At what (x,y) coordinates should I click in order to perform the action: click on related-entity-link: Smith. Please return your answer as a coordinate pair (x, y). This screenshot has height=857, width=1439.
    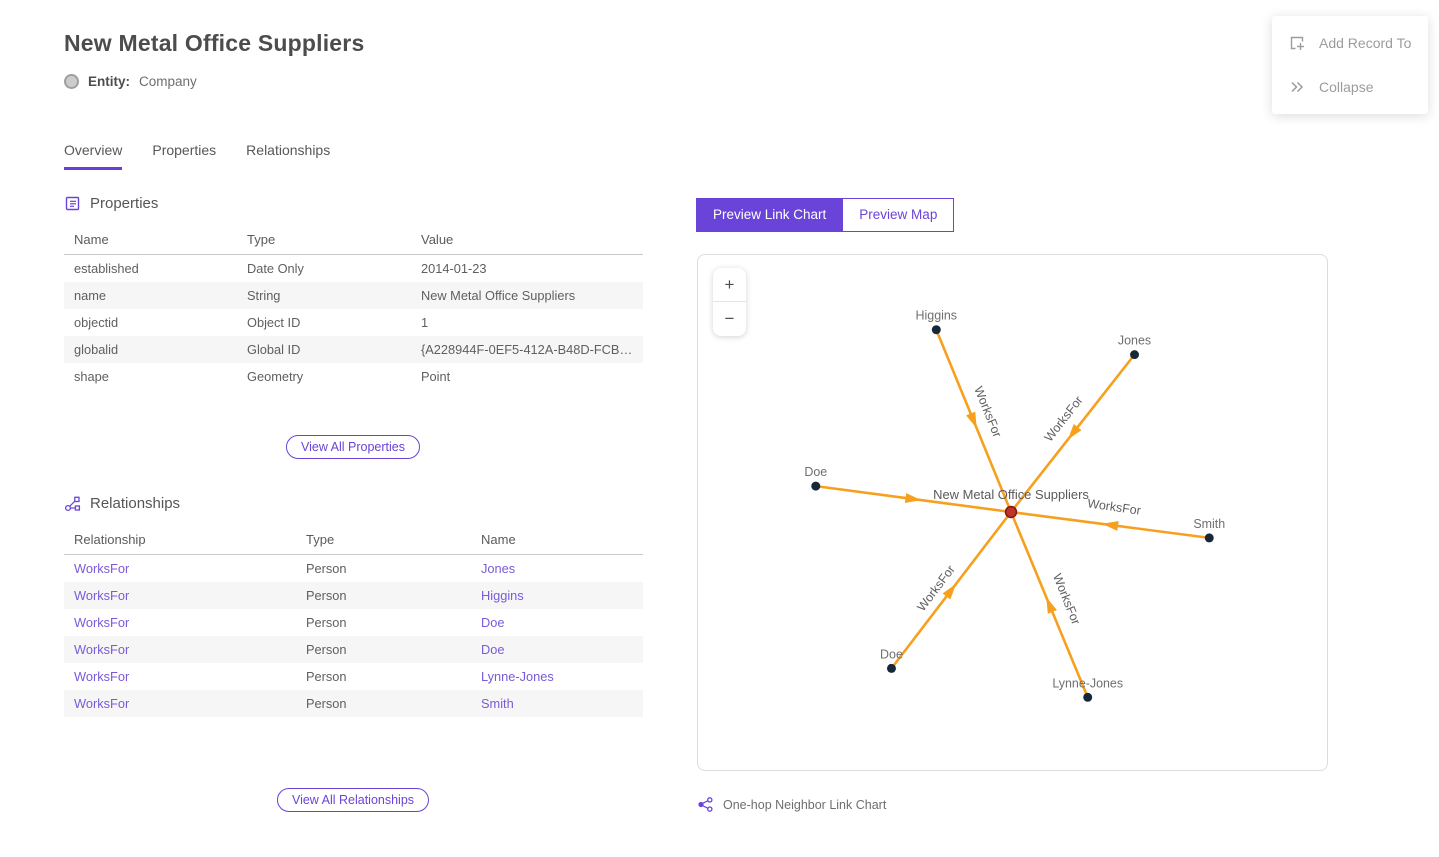
    Looking at the image, I should click on (497, 703).